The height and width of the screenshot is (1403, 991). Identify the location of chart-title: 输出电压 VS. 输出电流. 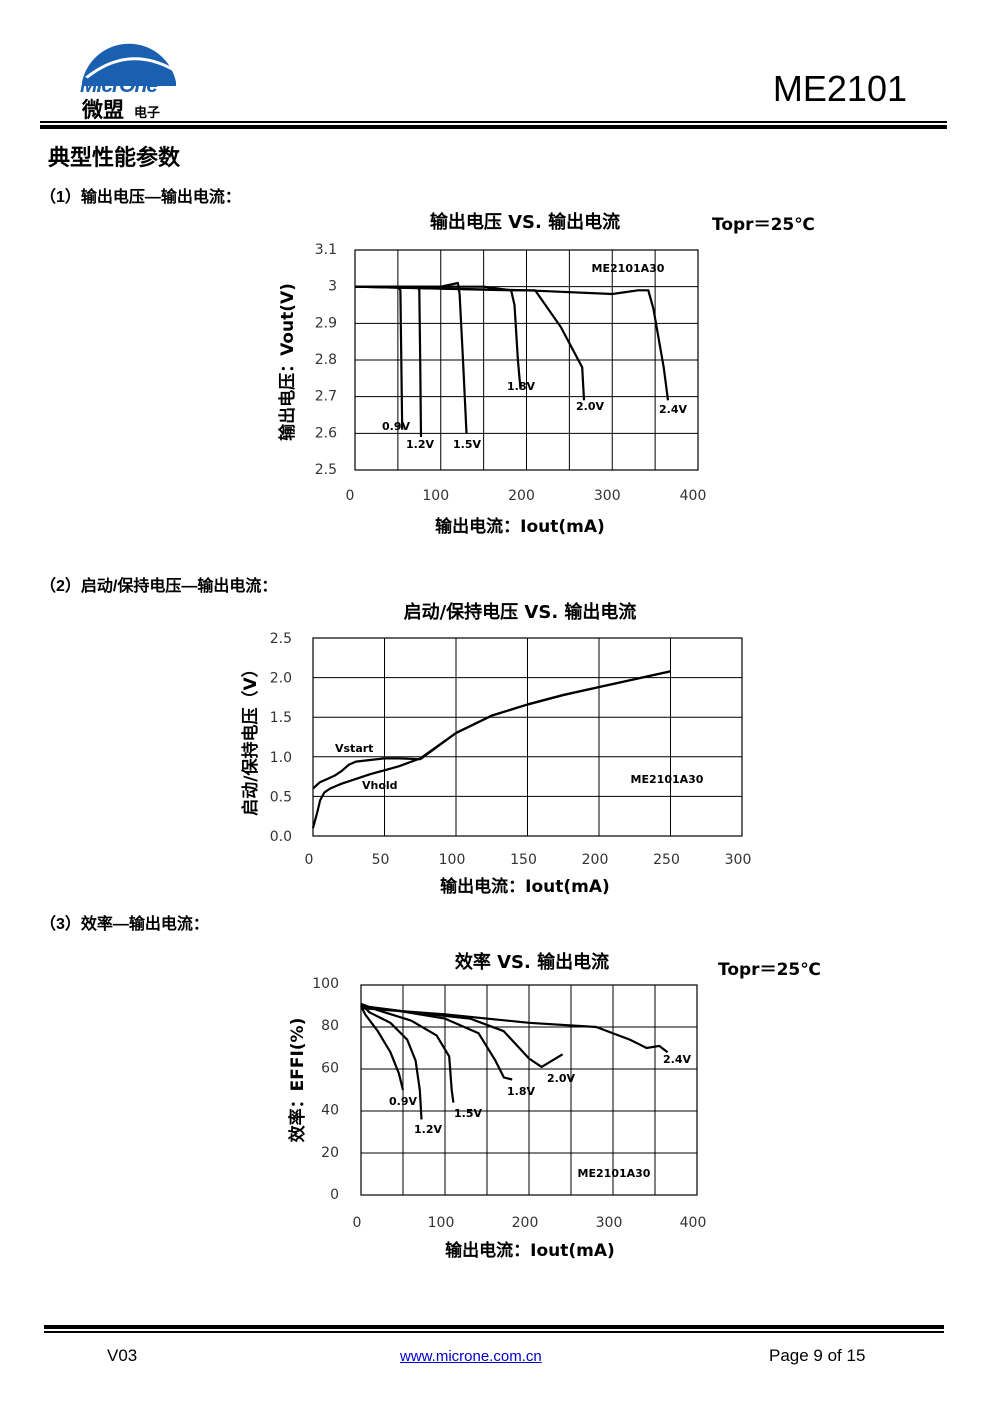
(525, 222).